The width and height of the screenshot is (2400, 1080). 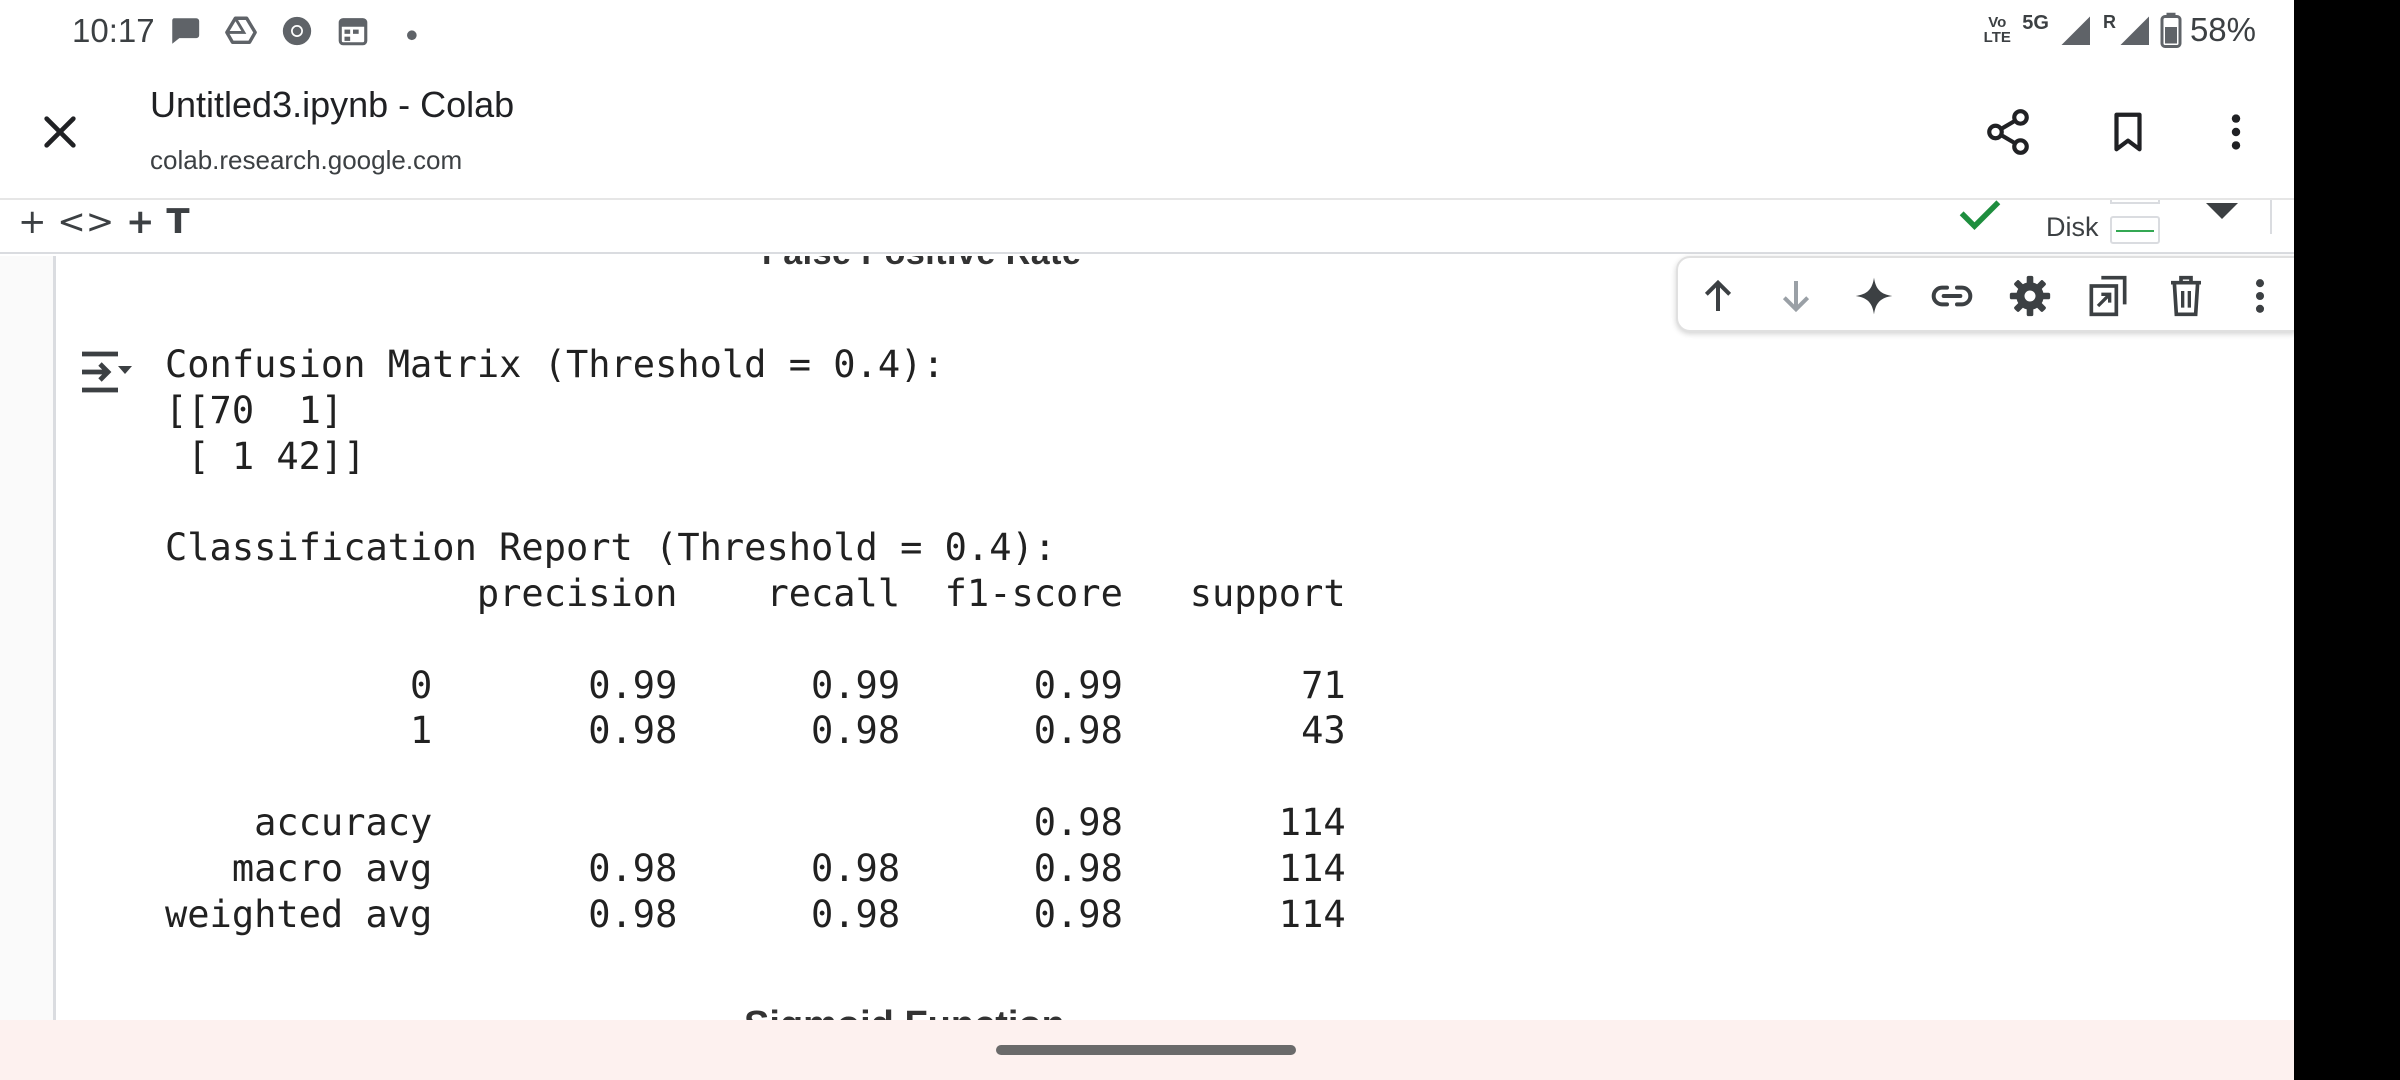 I want to click on arrow-up-icon, so click(x=1718, y=295).